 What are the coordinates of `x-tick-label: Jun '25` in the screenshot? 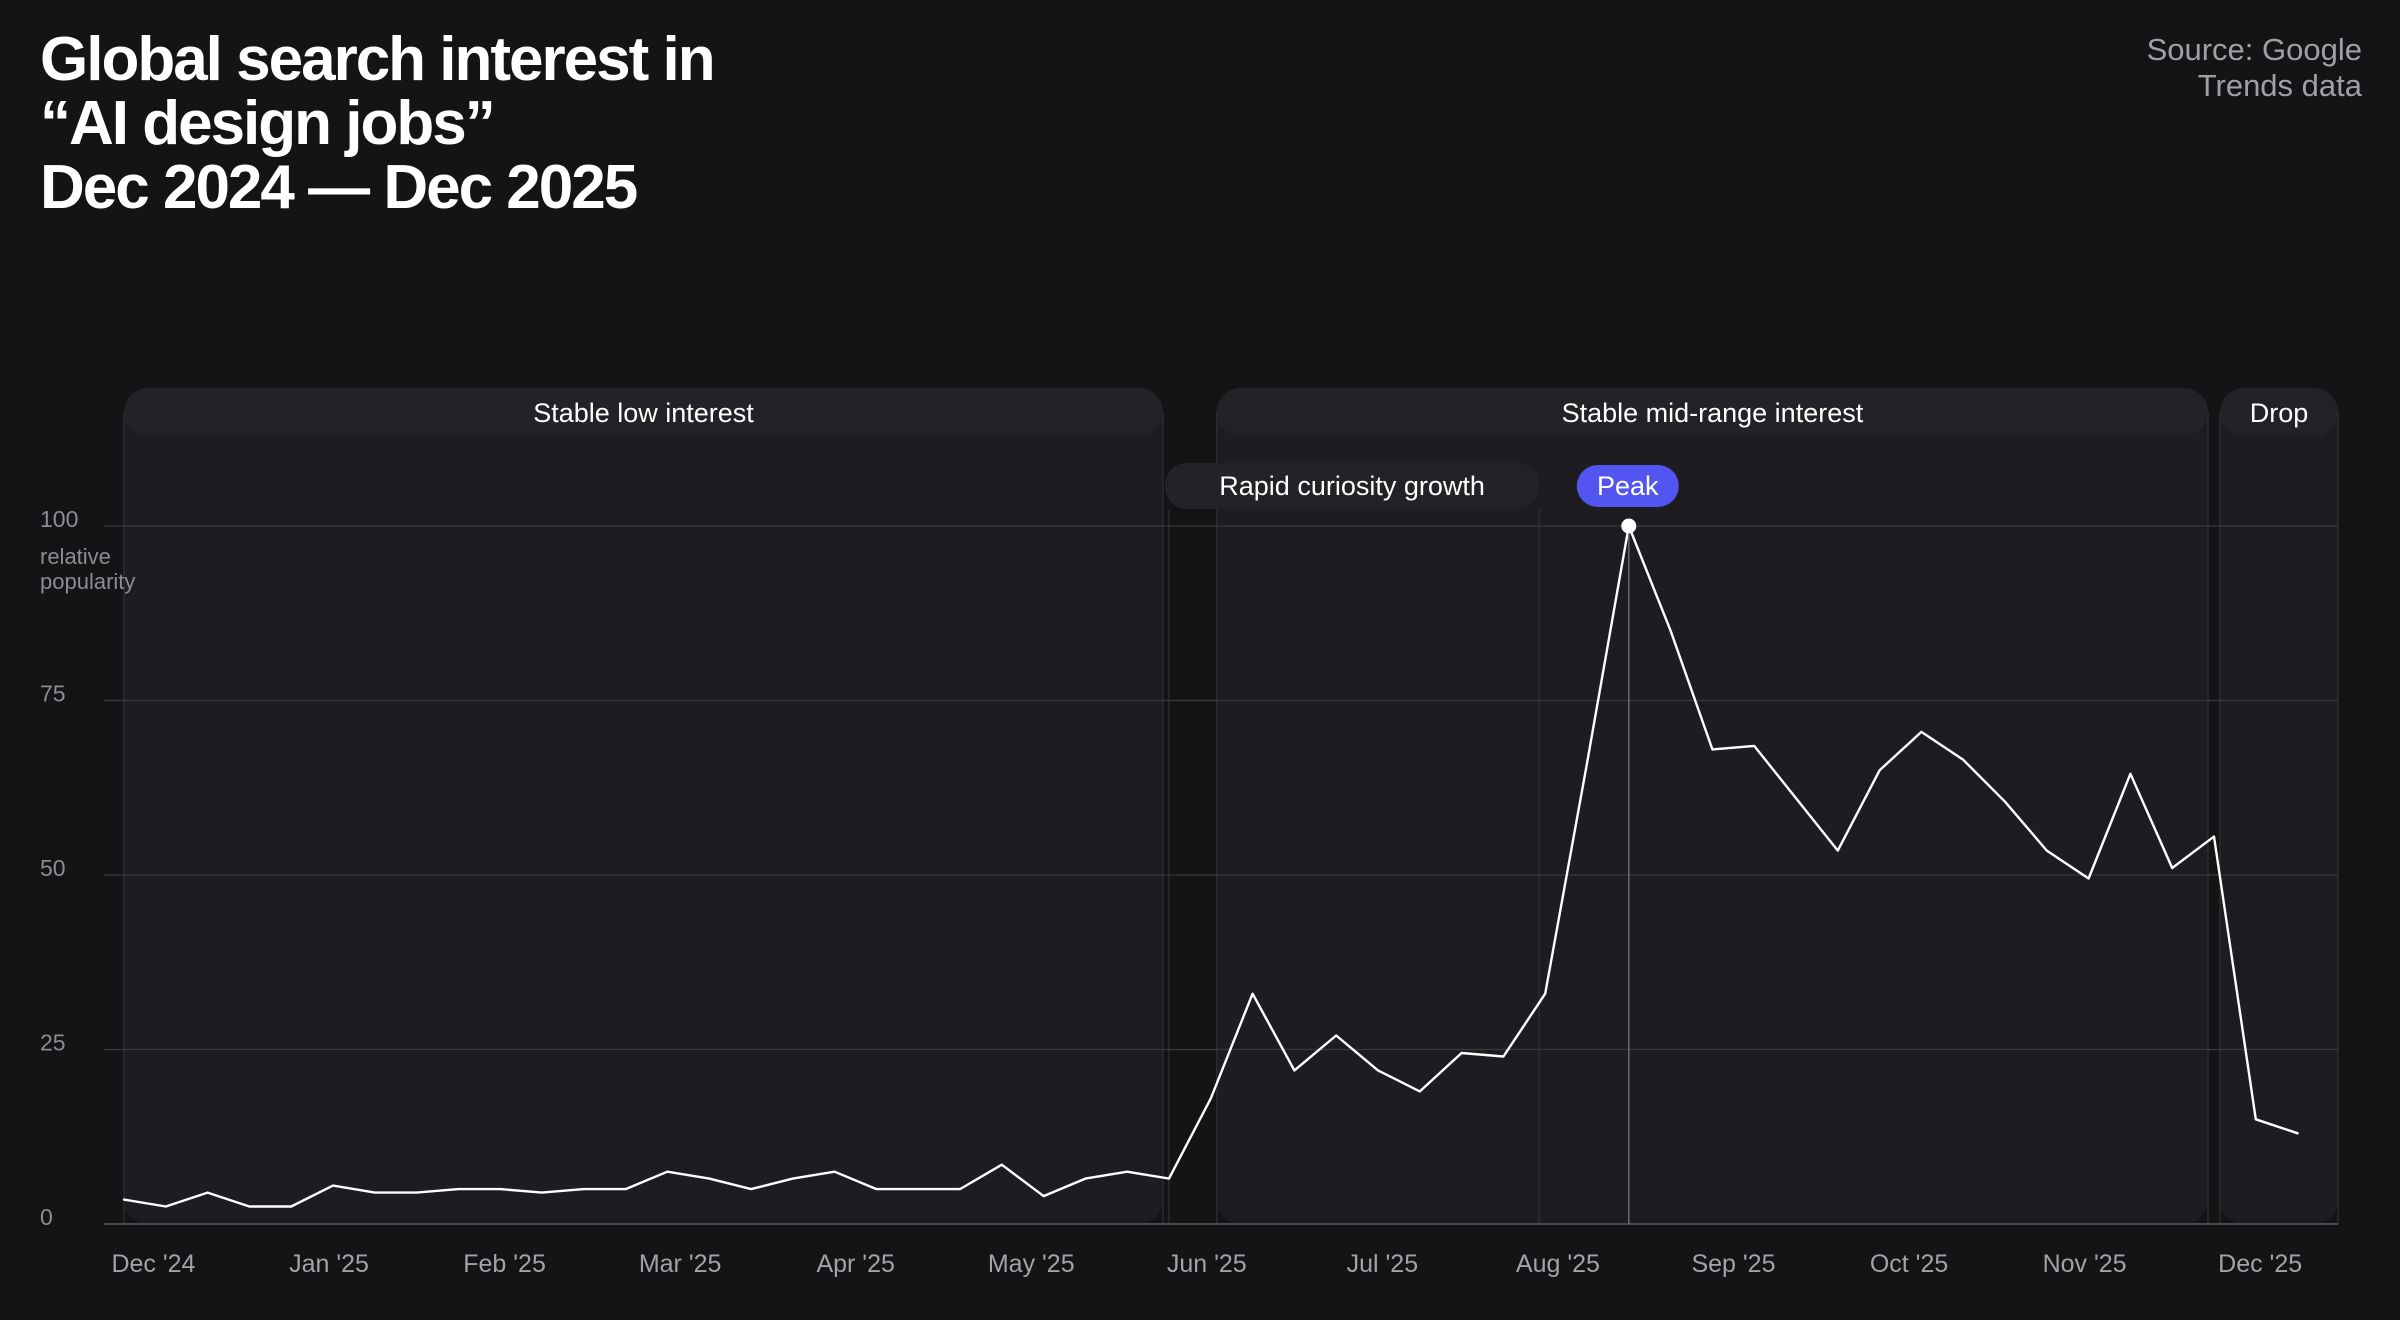 It's located at (1207, 1264).